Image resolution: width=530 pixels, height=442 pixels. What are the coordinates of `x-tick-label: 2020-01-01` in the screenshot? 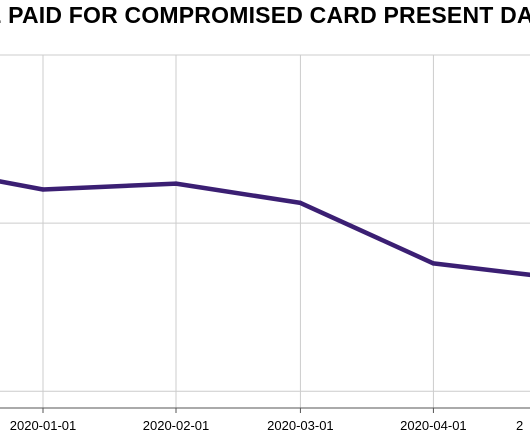 It's located at (43, 425).